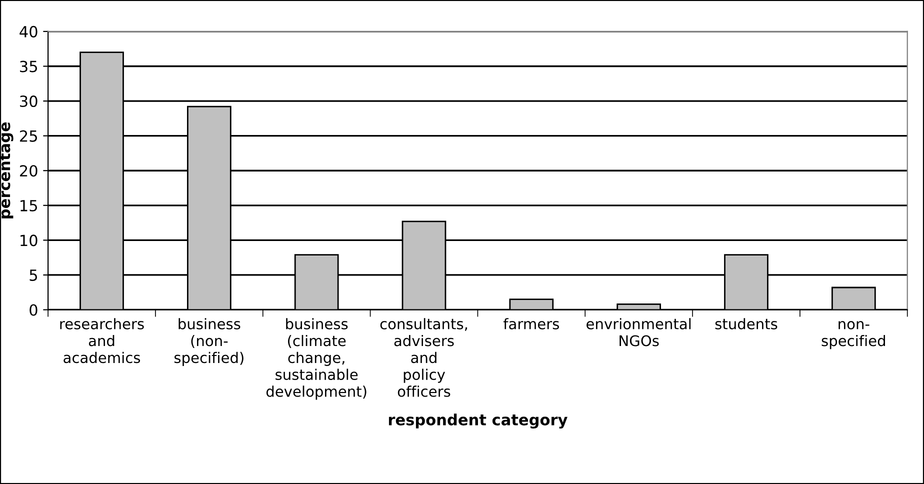 This screenshot has height=484, width=924. I want to click on y-tick-label: 20, so click(29, 171).